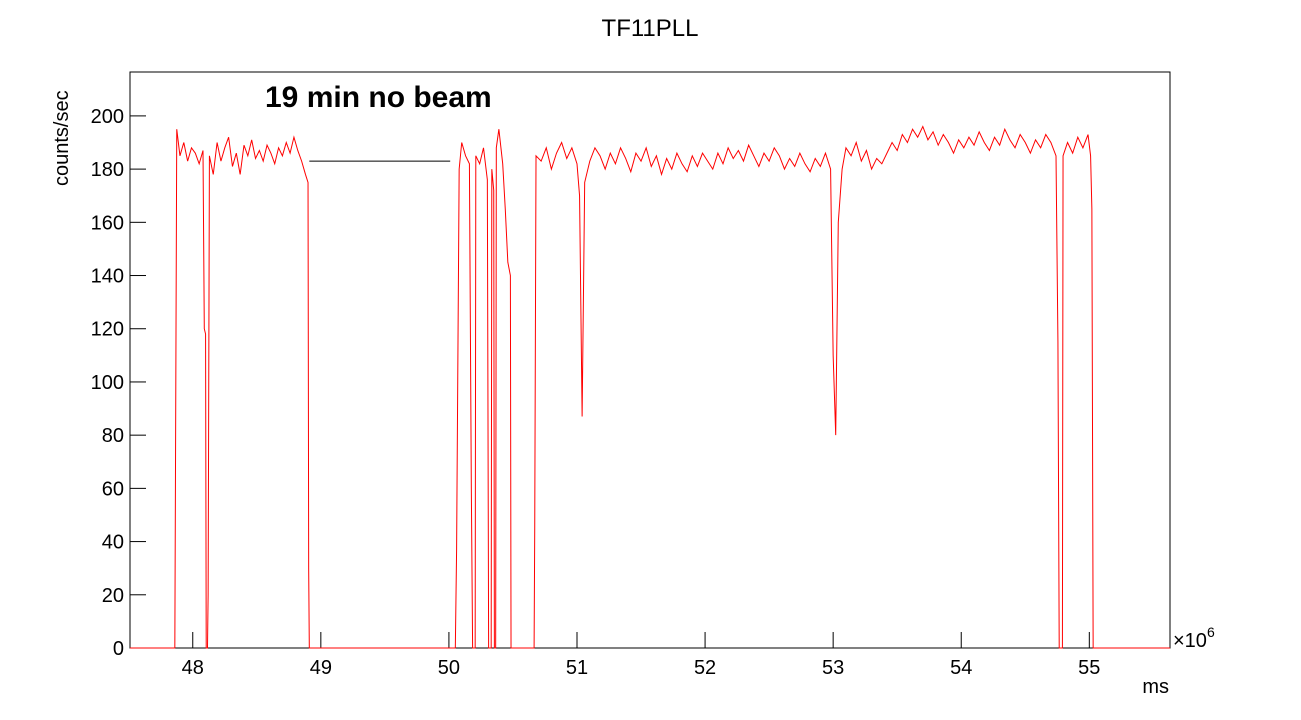  What do you see at coordinates (107, 170) in the screenshot?
I see `y-tick-label: 180` at bounding box center [107, 170].